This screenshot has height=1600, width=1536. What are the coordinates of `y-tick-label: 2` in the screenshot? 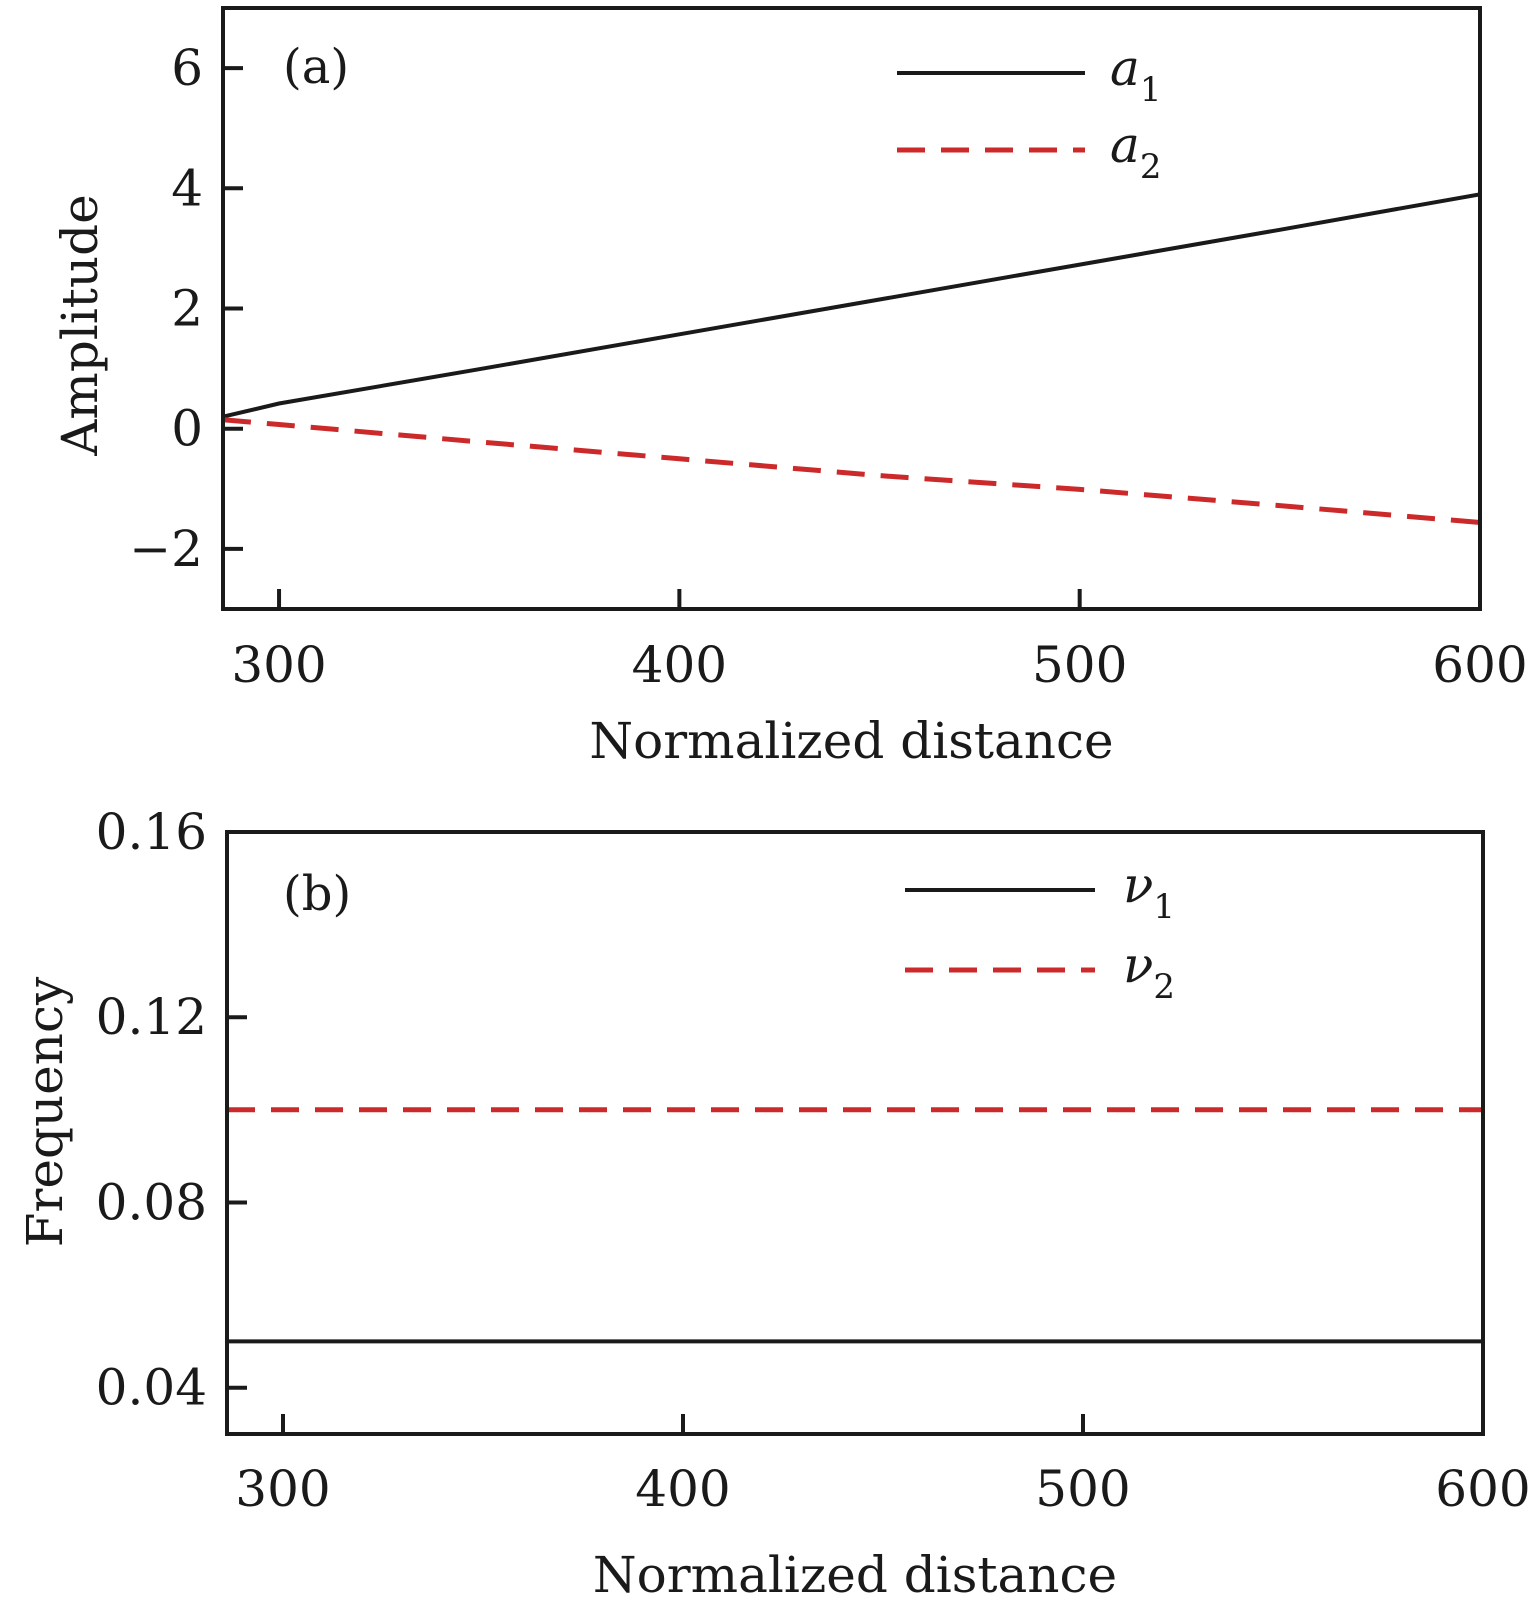 It's located at (187, 309).